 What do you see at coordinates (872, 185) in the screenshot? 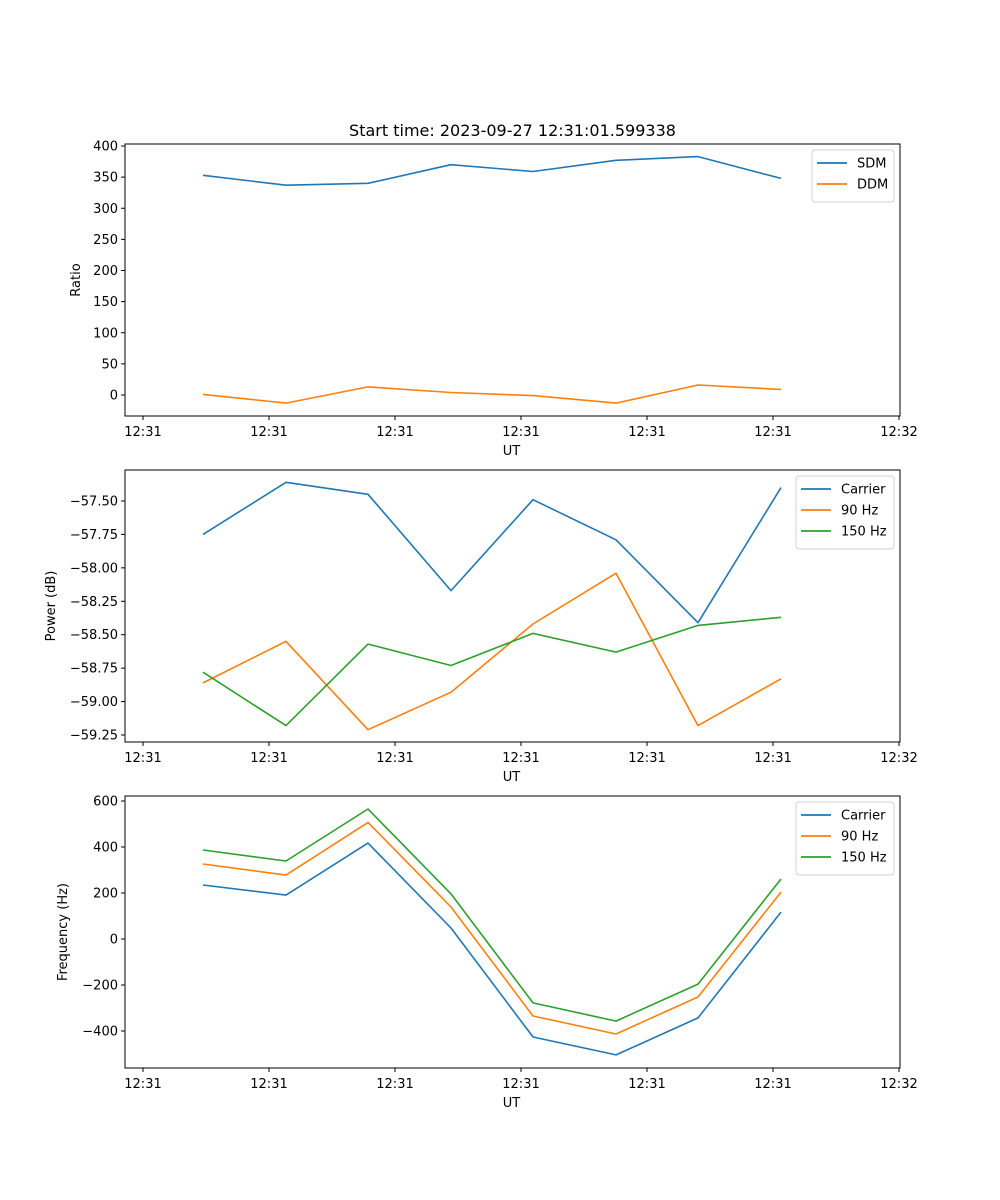
I see `legend-label: DDM` at bounding box center [872, 185].